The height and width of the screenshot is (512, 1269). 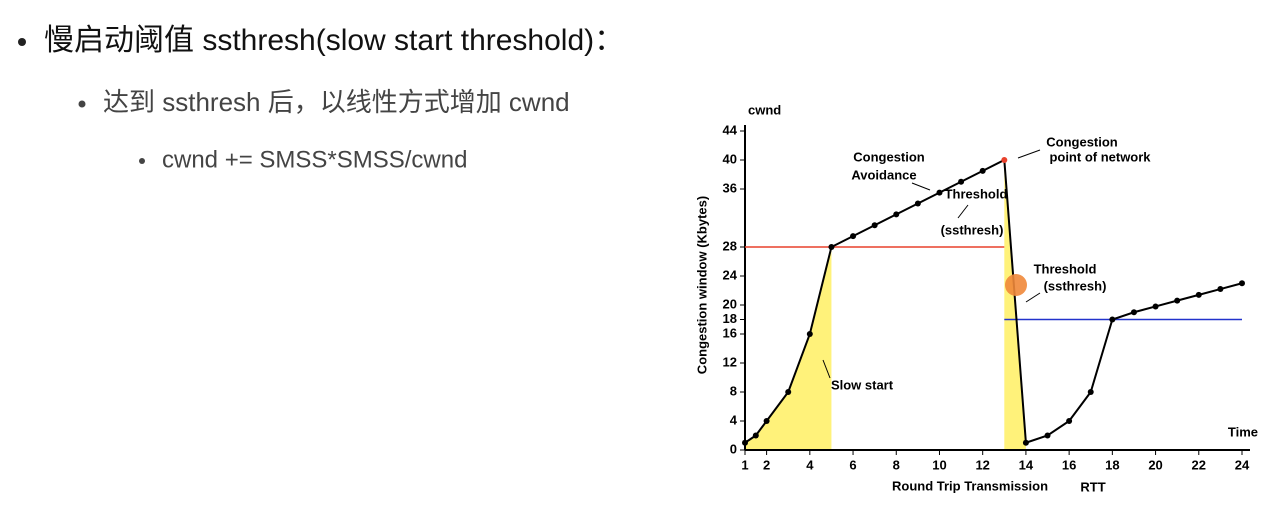 What do you see at coordinates (1243, 431) in the screenshot?
I see `x-axis-title: Time` at bounding box center [1243, 431].